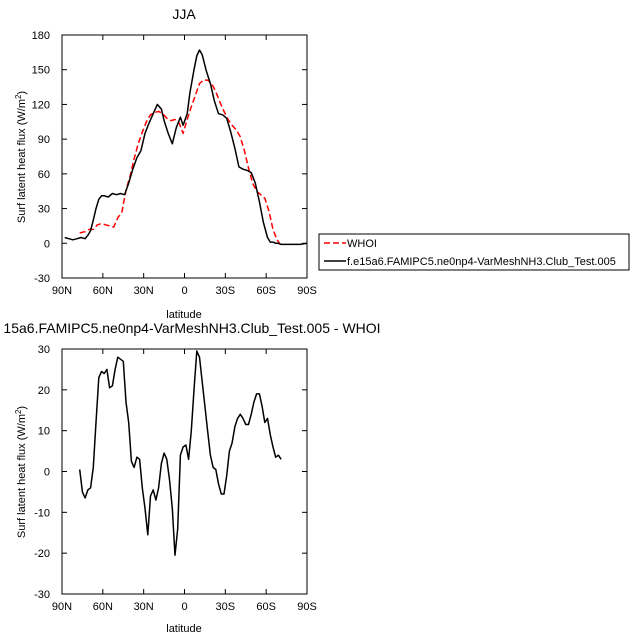  I want to click on y-tick-label: -20, so click(42, 554).